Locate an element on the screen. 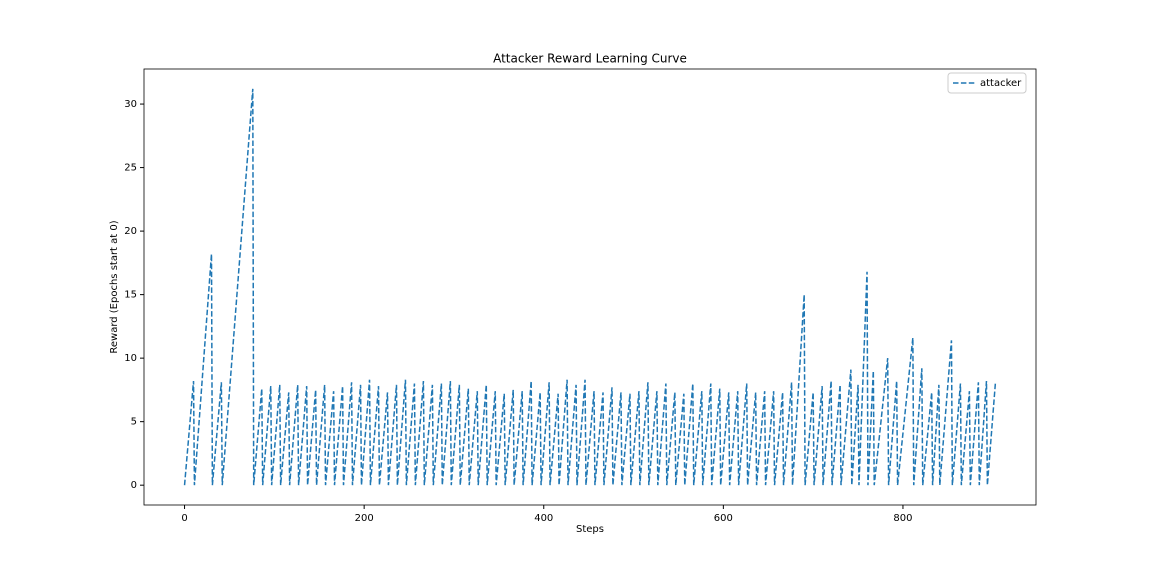 This screenshot has width=1152, height=576. x-tick-label: 0 is located at coordinates (184, 518).